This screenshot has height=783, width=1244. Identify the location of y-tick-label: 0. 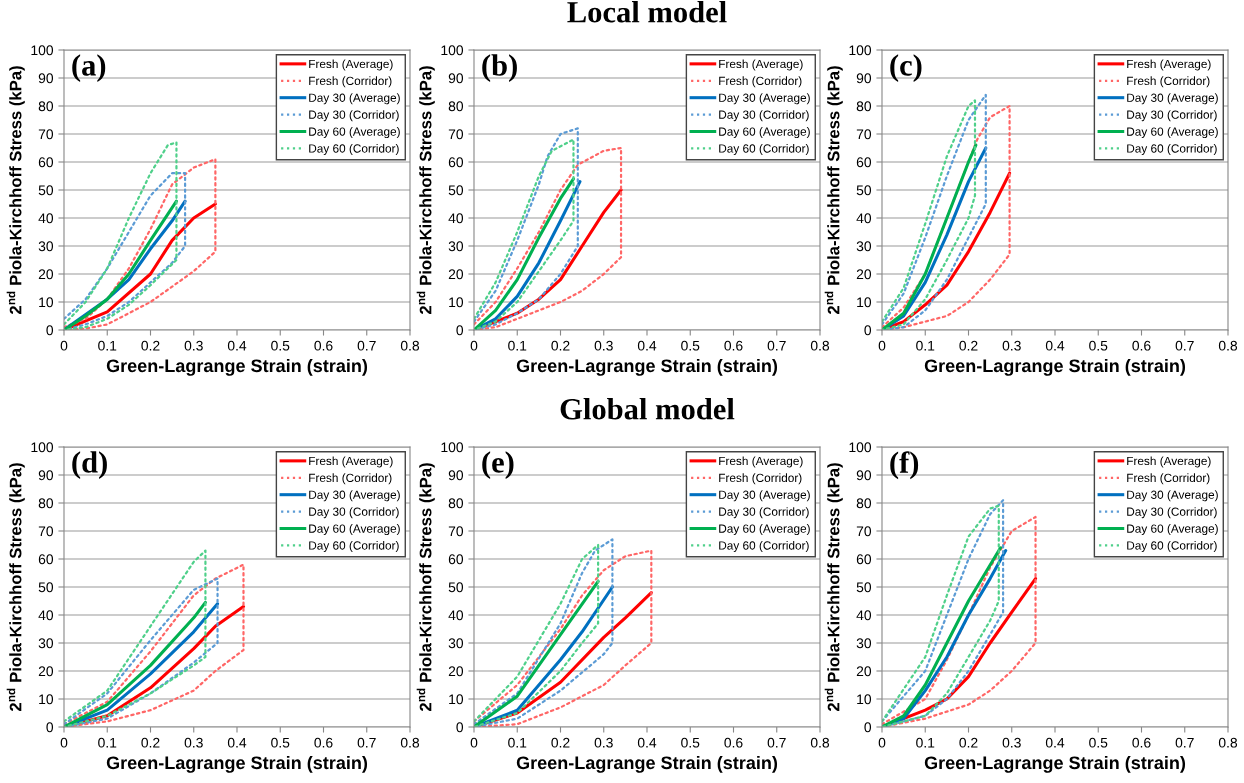
(460, 727).